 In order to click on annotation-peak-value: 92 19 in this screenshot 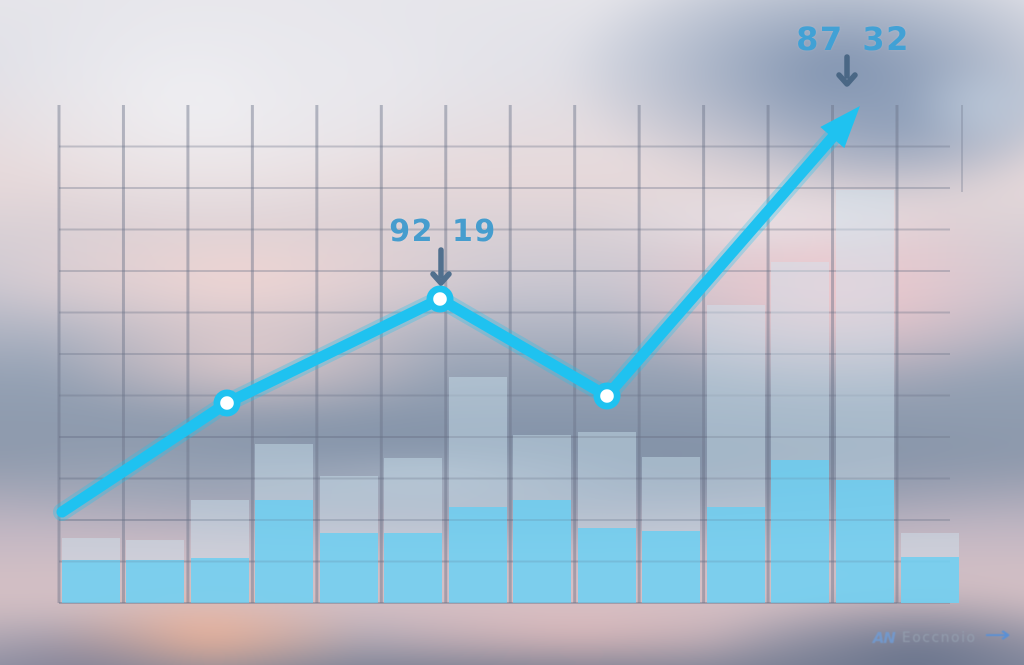, I will do `click(443, 232)`.